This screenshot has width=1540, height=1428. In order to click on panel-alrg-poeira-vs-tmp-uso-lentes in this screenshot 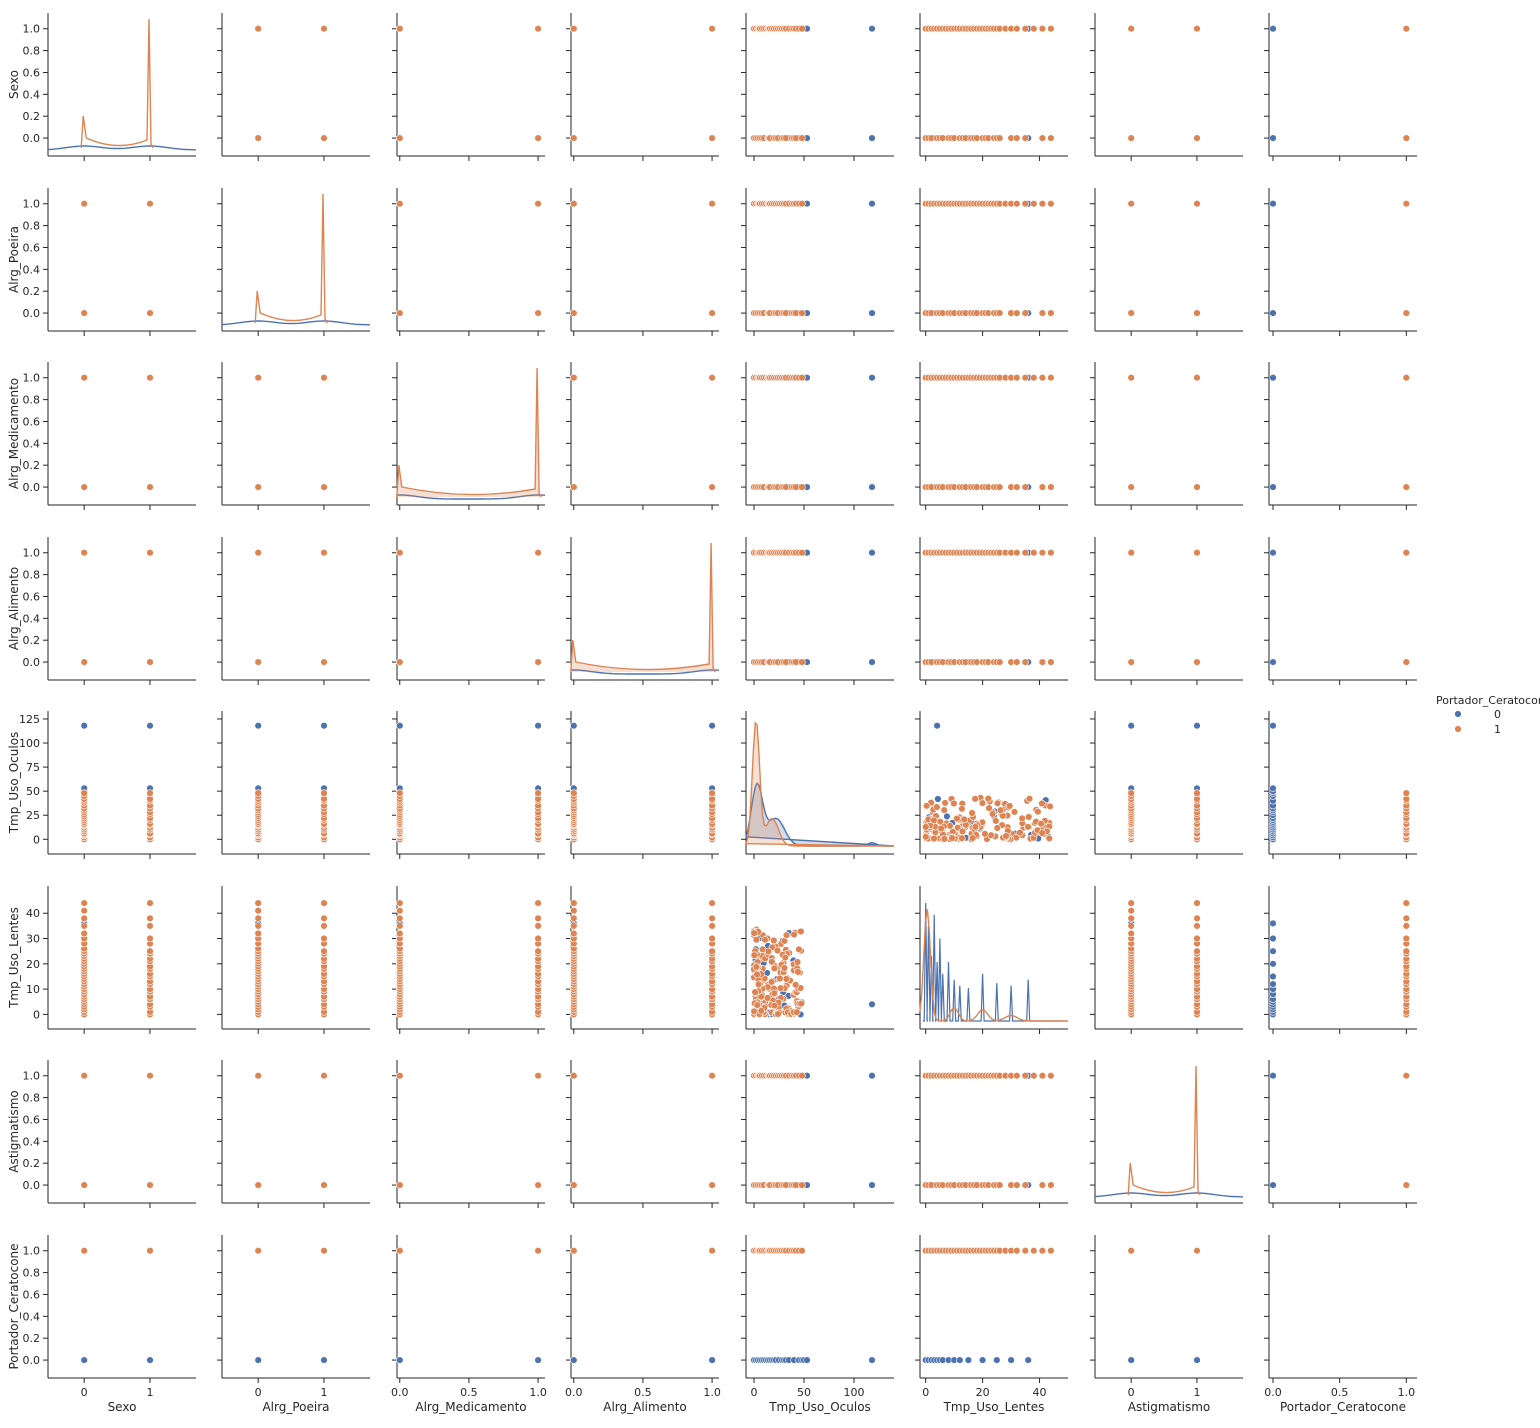, I will do `click(991, 262)`.